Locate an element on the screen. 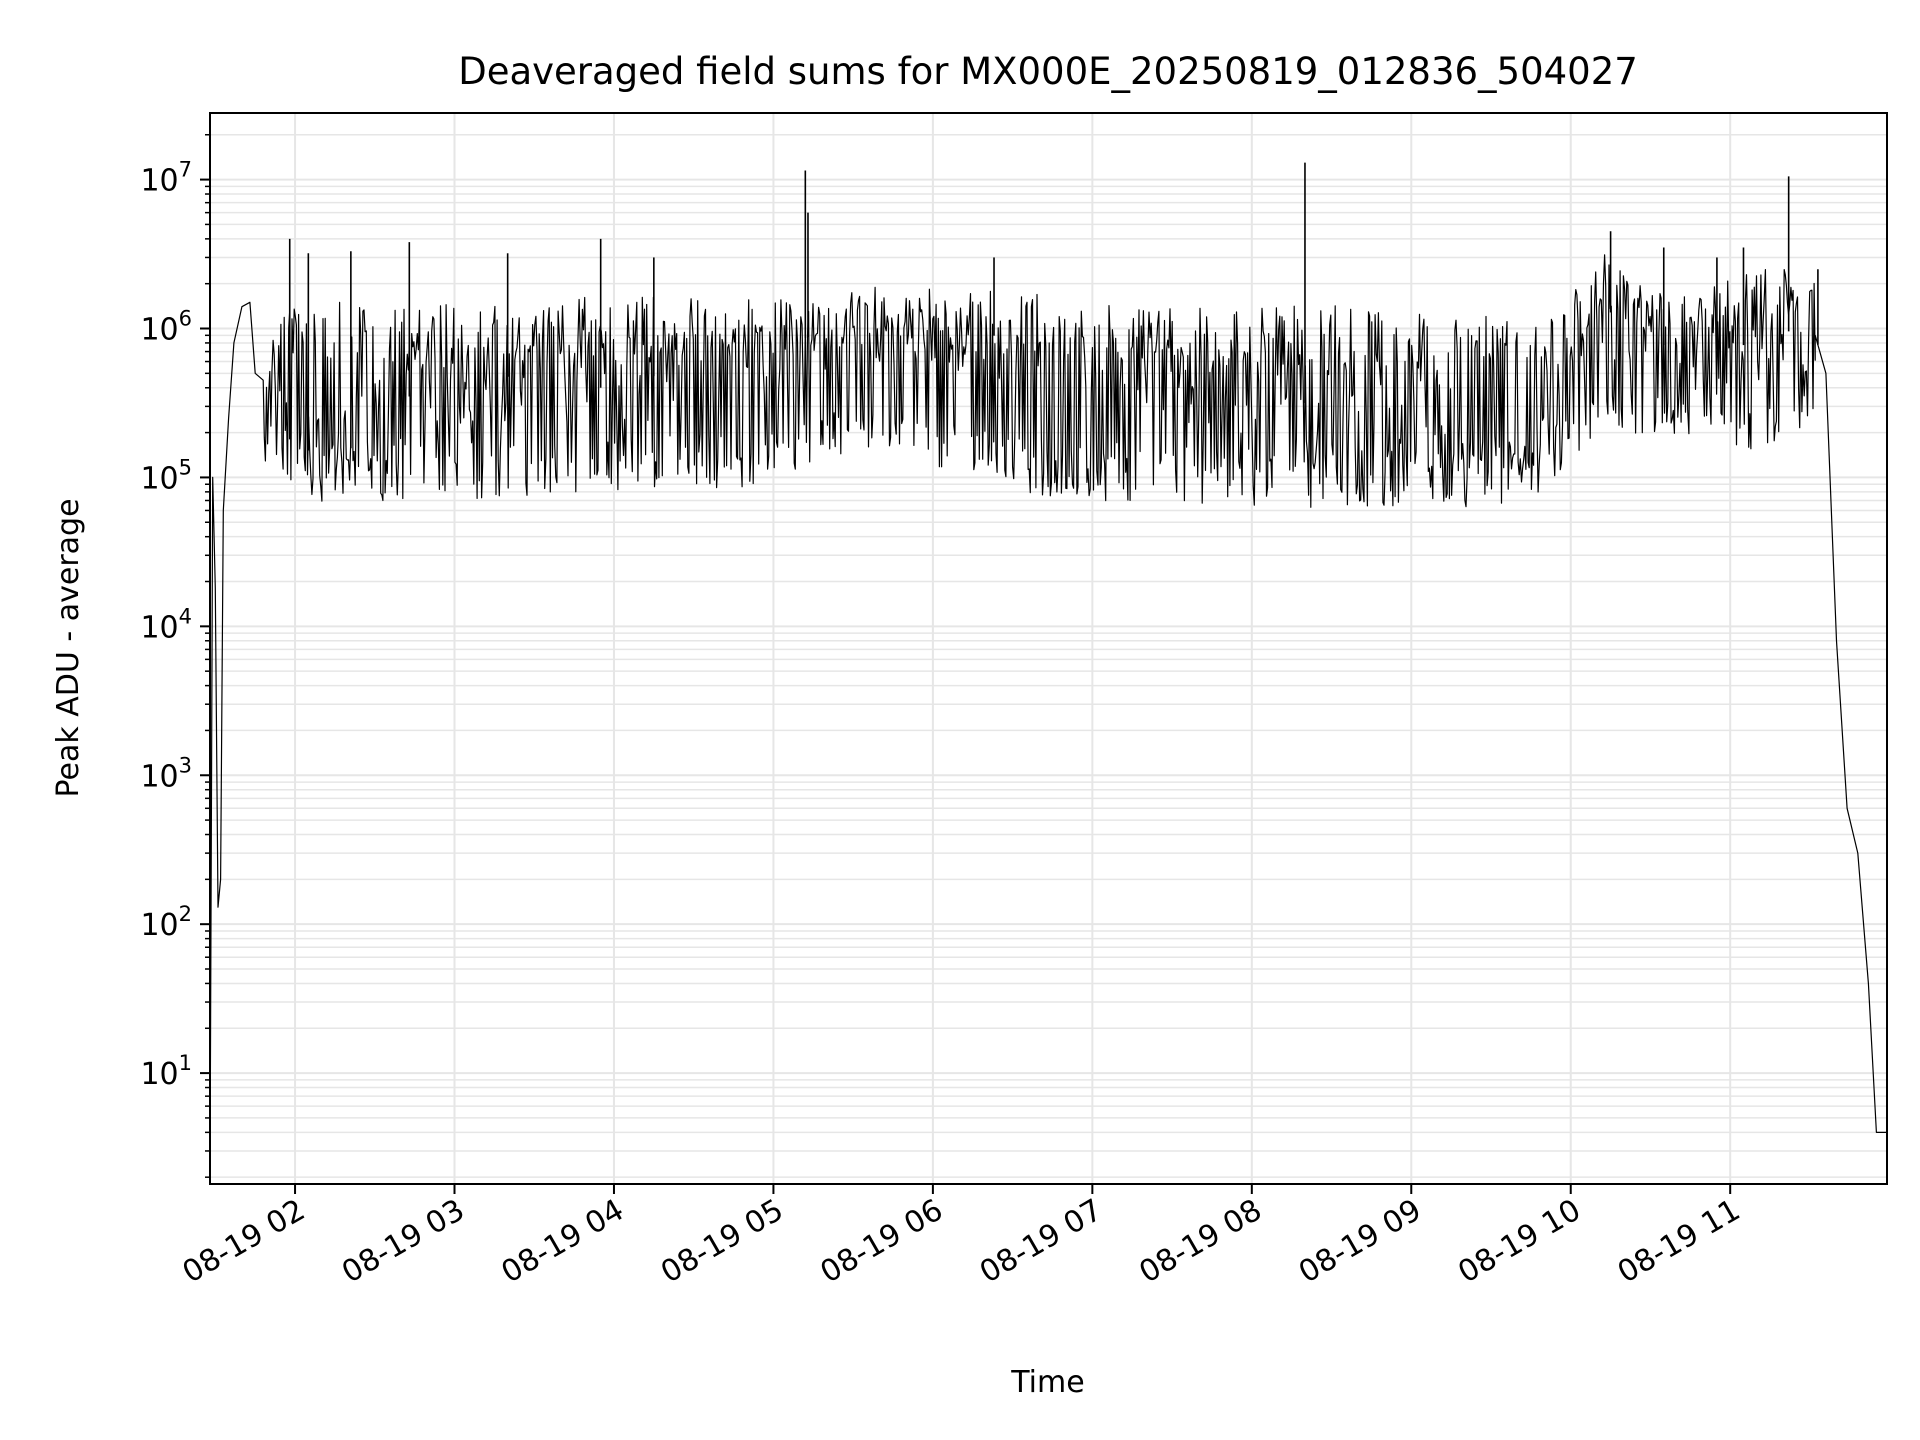  y-tick-label-5: 10⁶ is located at coordinates (166, 327).